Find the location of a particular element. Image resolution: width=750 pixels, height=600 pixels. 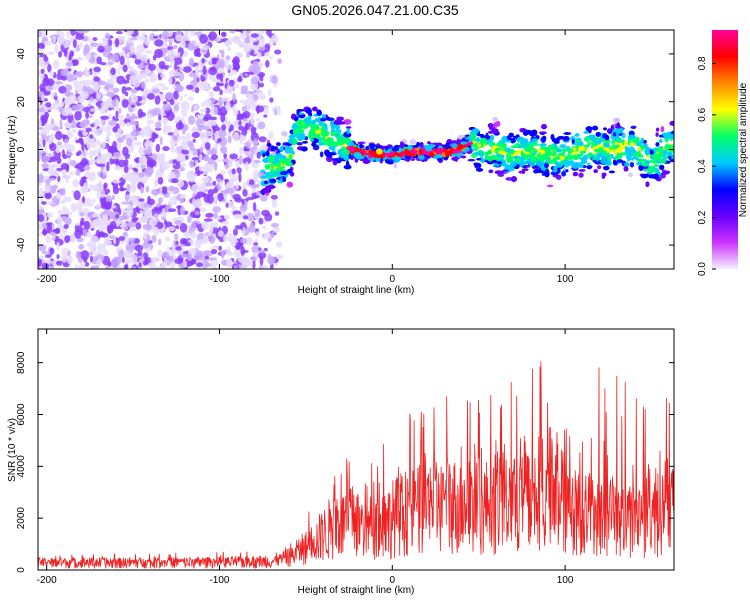

colorbar-tick-label: 0.4 is located at coordinates (702, 166).